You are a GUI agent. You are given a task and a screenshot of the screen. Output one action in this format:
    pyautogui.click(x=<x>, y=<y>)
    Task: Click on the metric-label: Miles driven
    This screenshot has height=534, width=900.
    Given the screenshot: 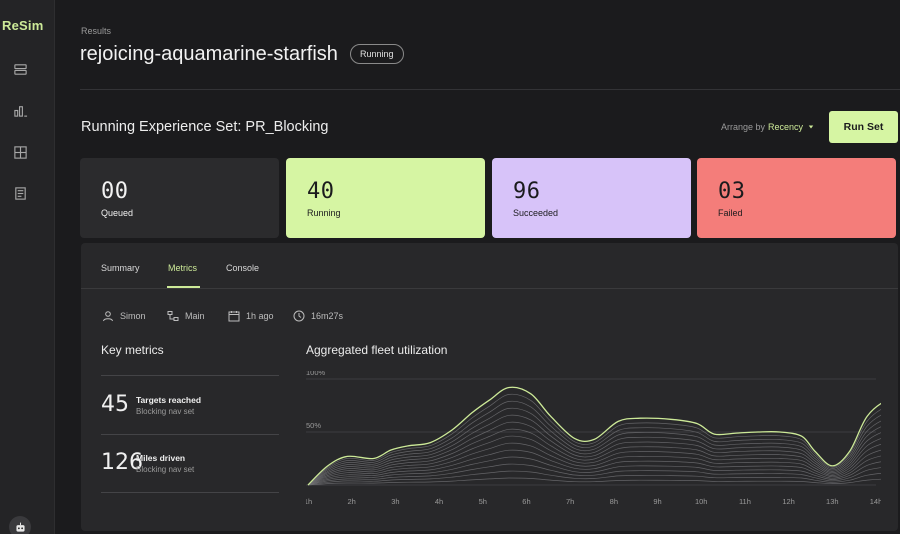 What is the action you would take?
    pyautogui.click(x=161, y=458)
    